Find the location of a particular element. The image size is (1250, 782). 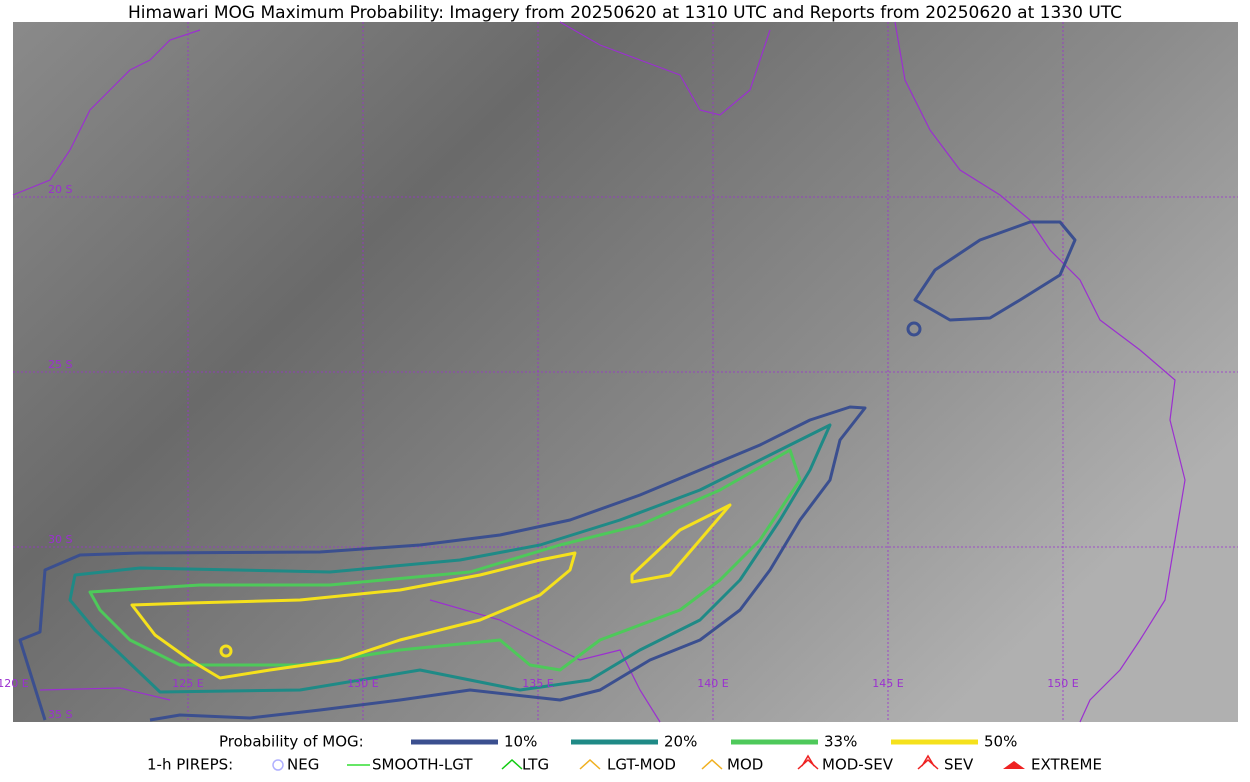

lon-label: 150 E is located at coordinates (1062, 683).